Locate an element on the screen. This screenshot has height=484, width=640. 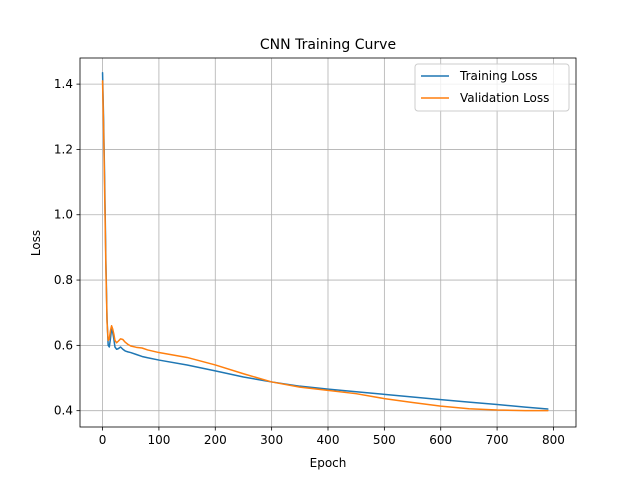
y-tick-label: 0.8 is located at coordinates (63, 280).